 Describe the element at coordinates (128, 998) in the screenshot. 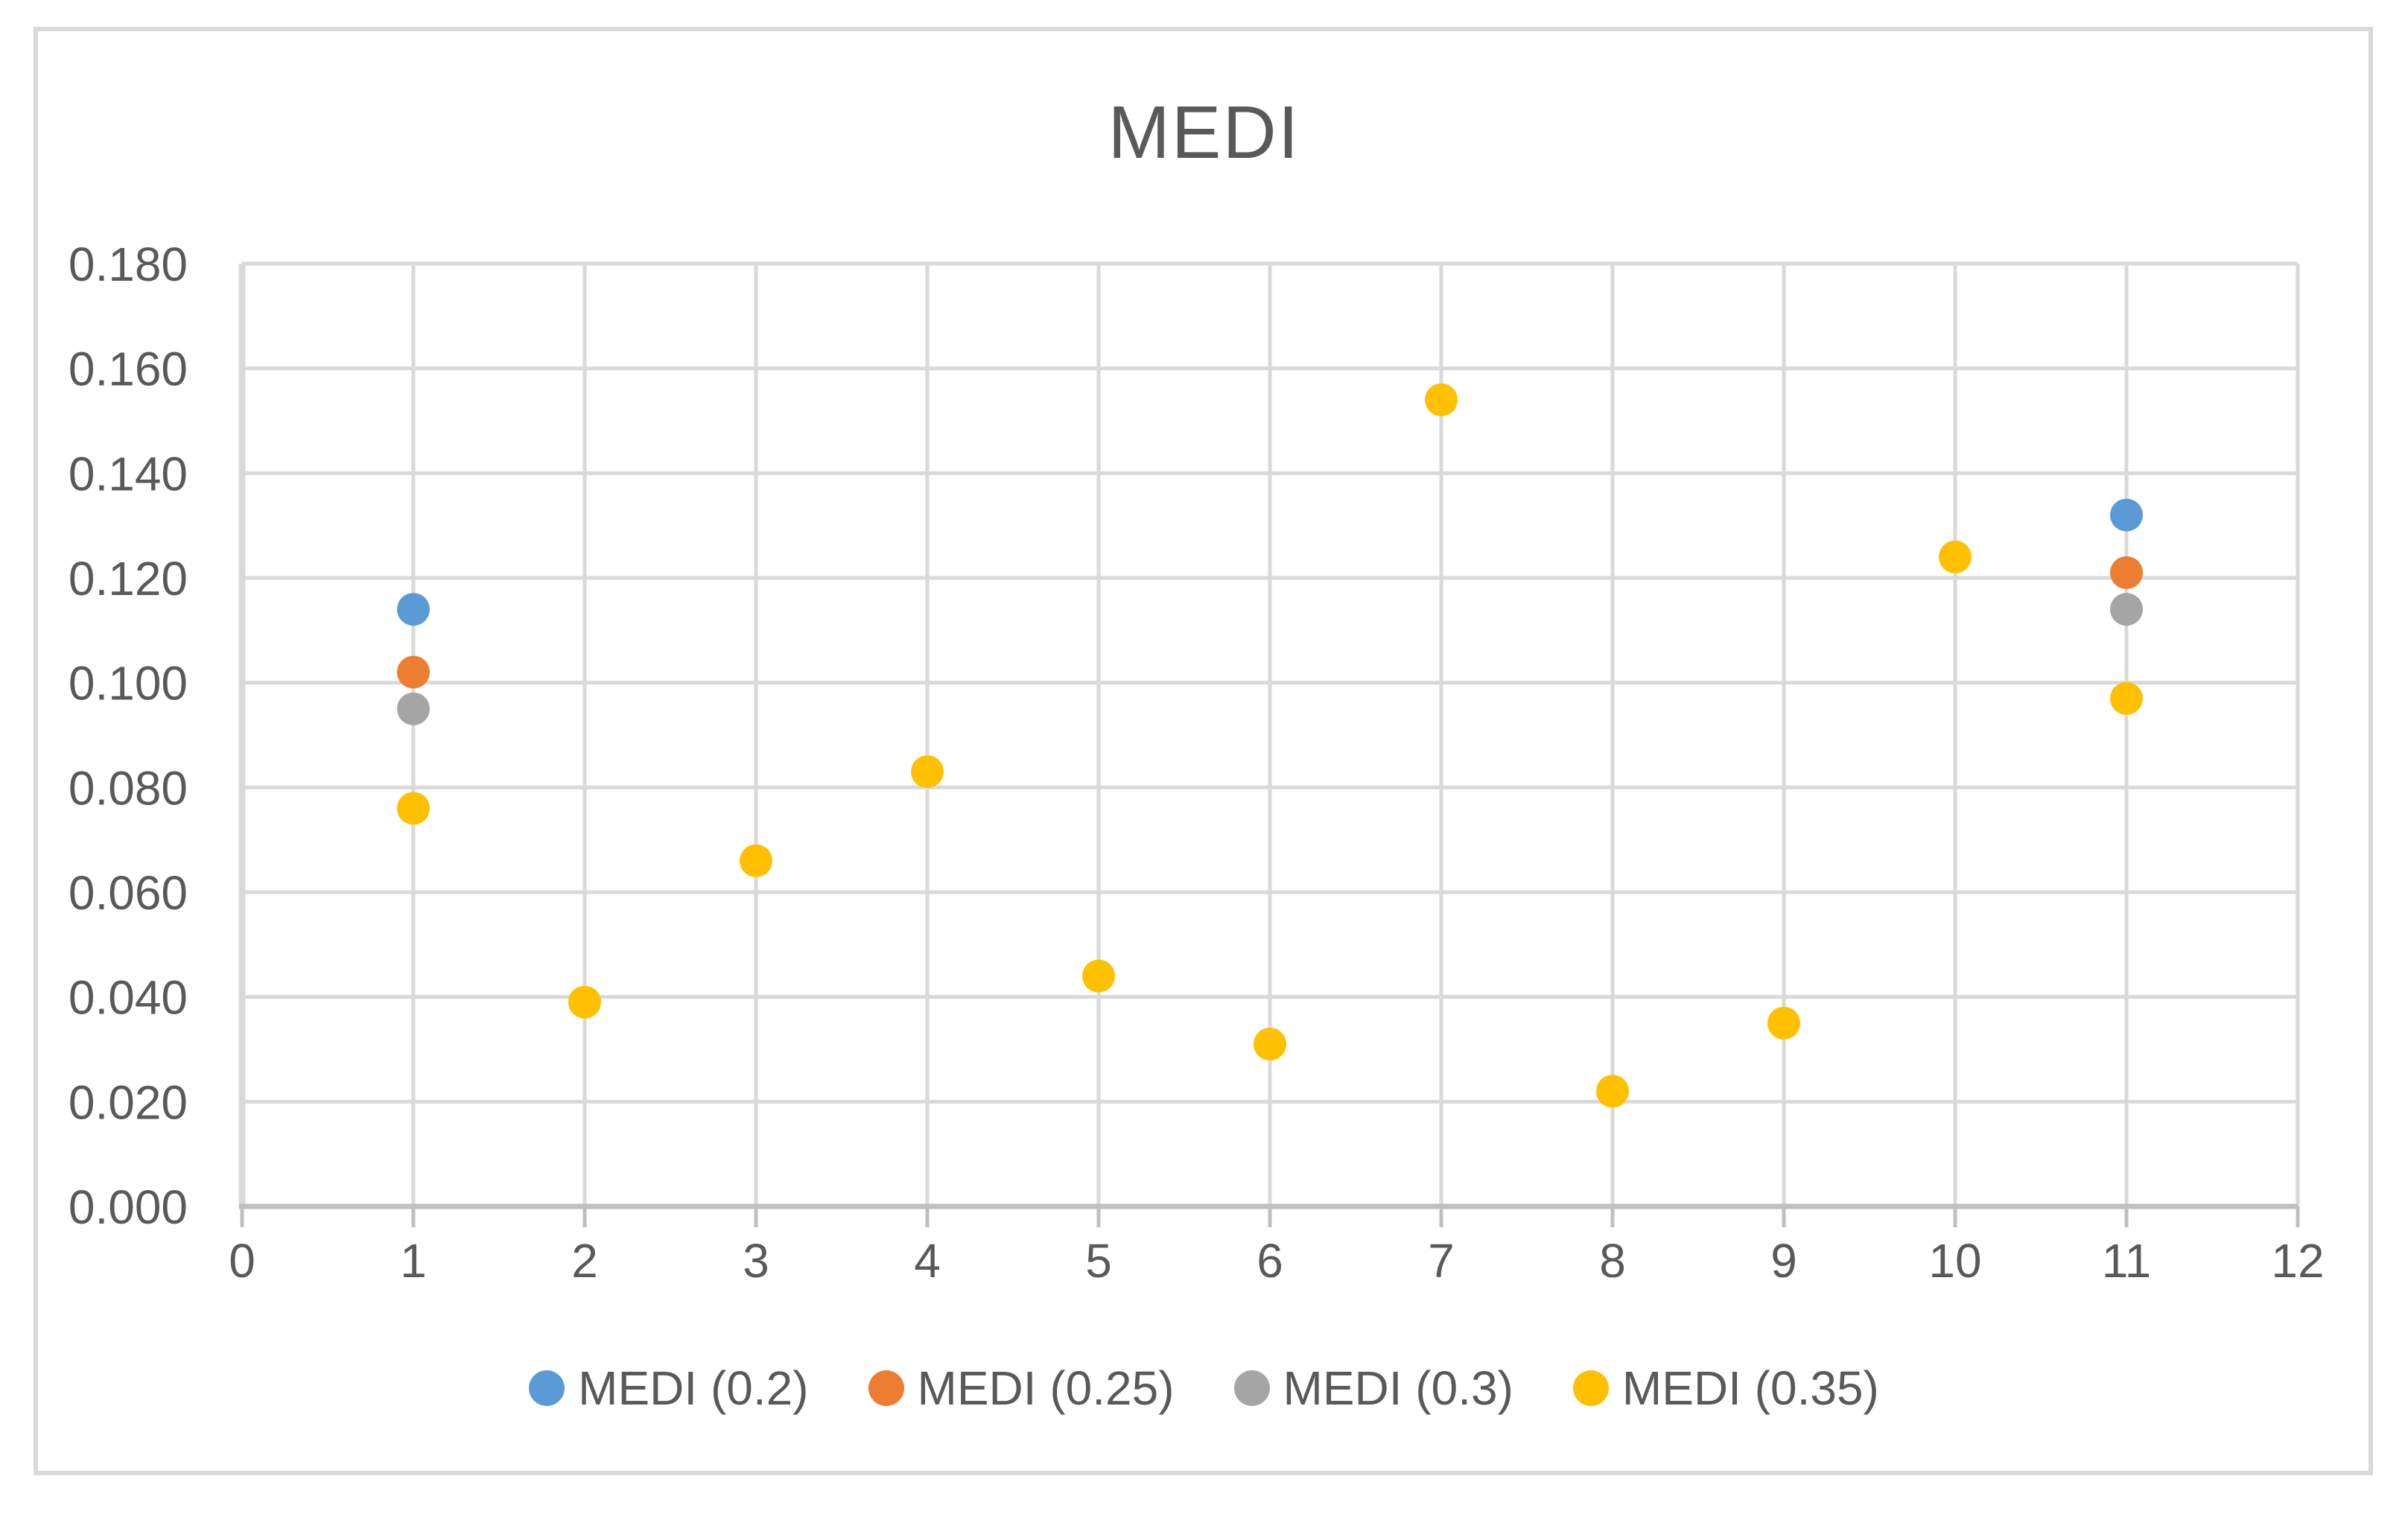

I see `y-tick-label: 0.040` at that location.